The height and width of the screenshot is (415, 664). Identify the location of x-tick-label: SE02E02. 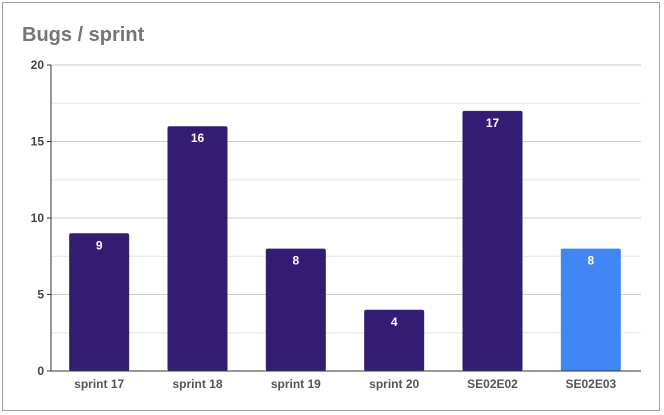
(492, 384).